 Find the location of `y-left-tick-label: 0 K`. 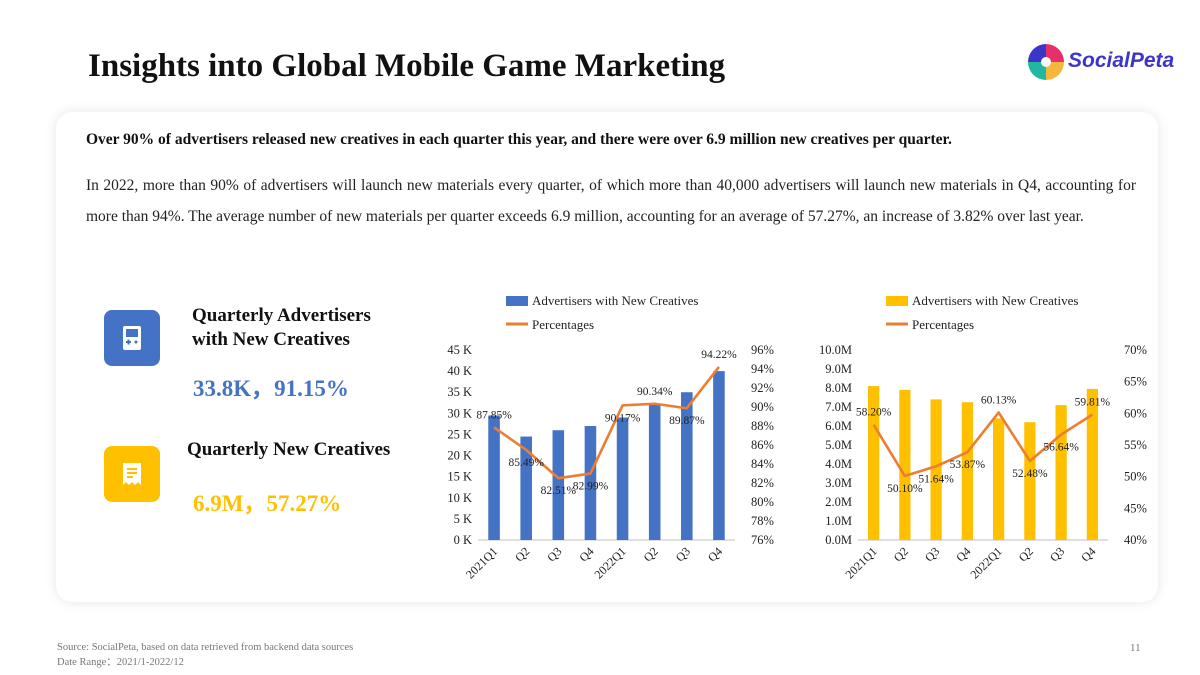

y-left-tick-label: 0 K is located at coordinates (463, 540).